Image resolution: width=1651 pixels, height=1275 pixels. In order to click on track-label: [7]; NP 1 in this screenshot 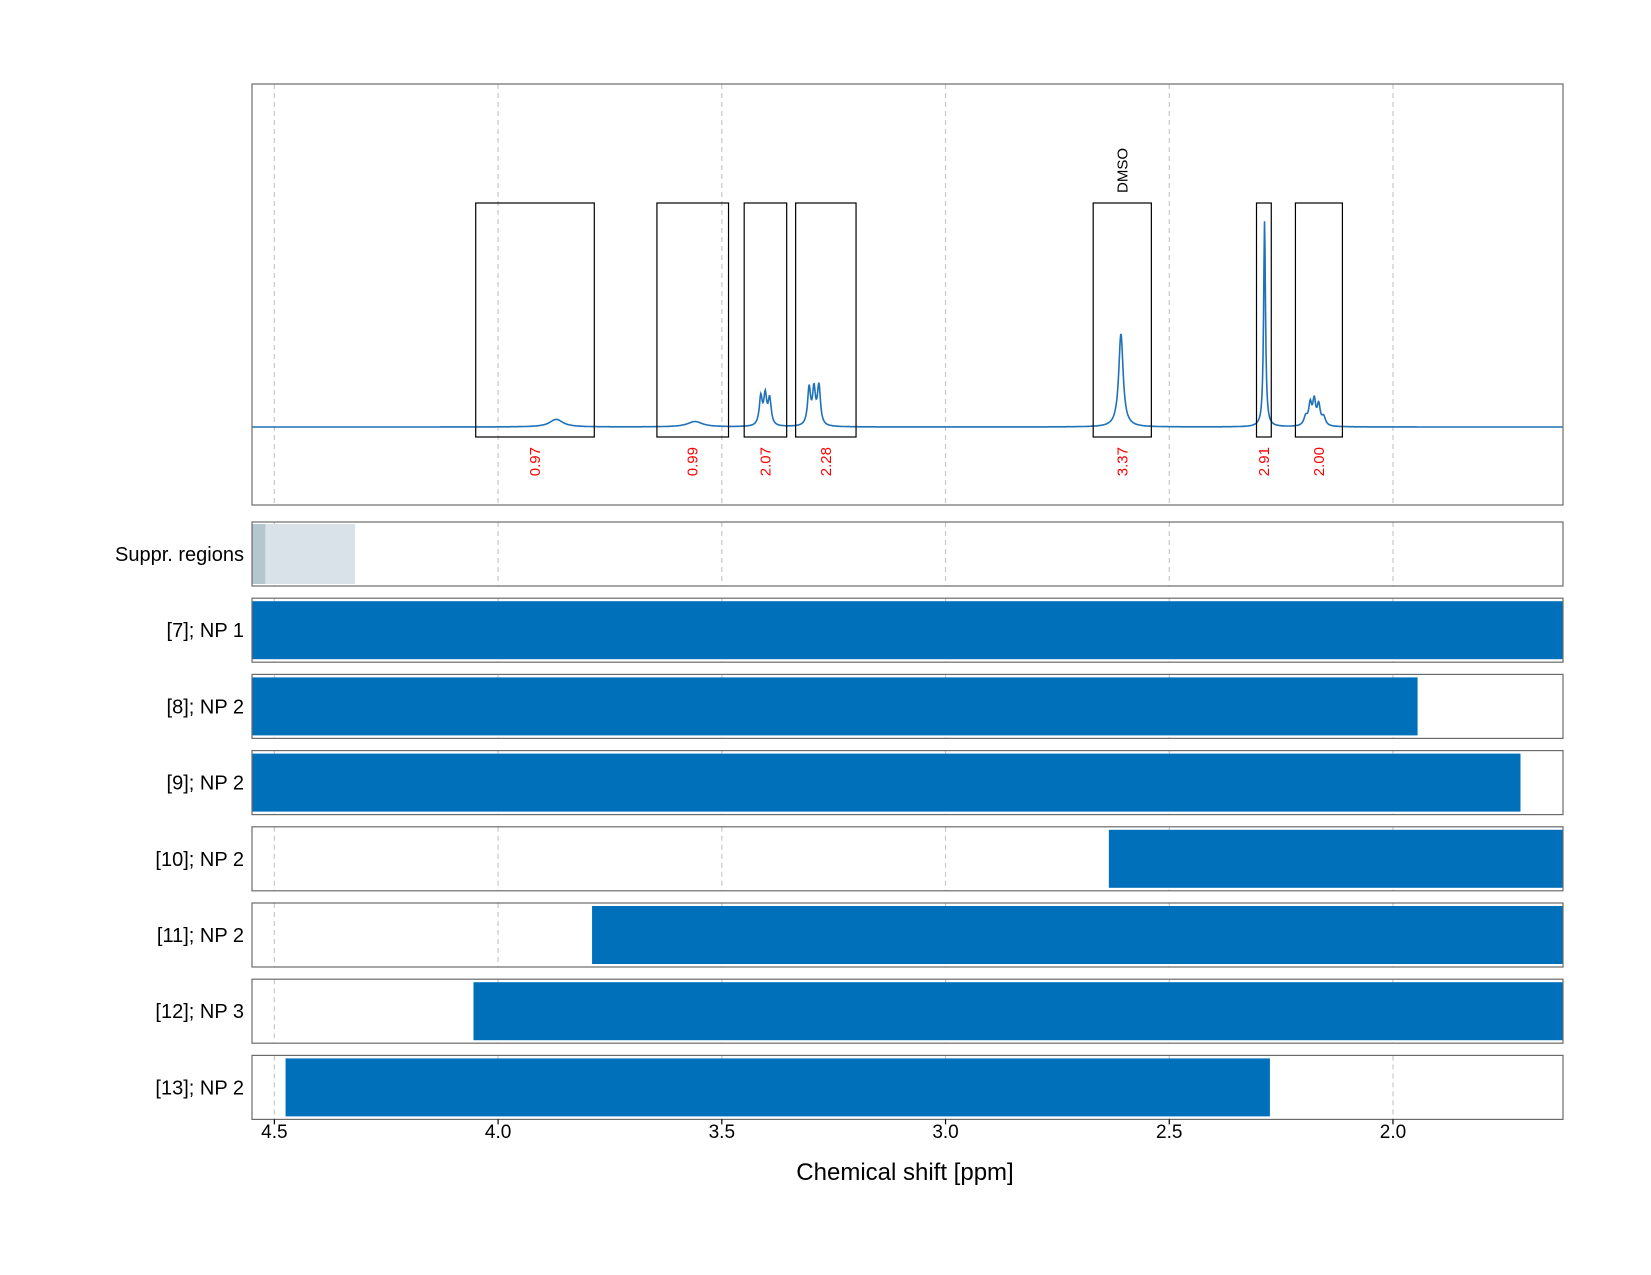, I will do `click(205, 631)`.